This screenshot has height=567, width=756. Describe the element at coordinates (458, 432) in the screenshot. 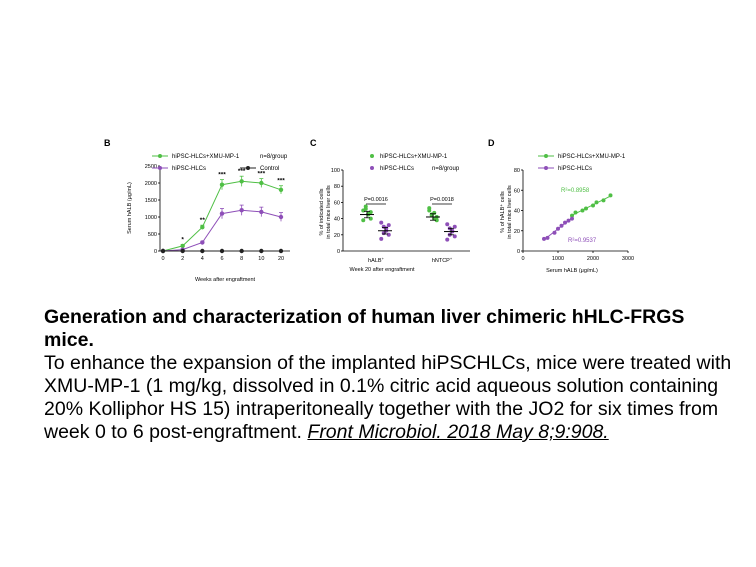

I see `caption-citation: Front Microbiol. 2018 May 8;9:908.` at that location.